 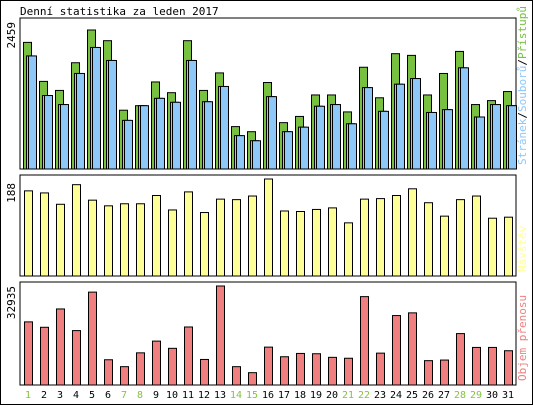 What do you see at coordinates (108, 395) in the screenshot?
I see `day-label: 6` at bounding box center [108, 395].